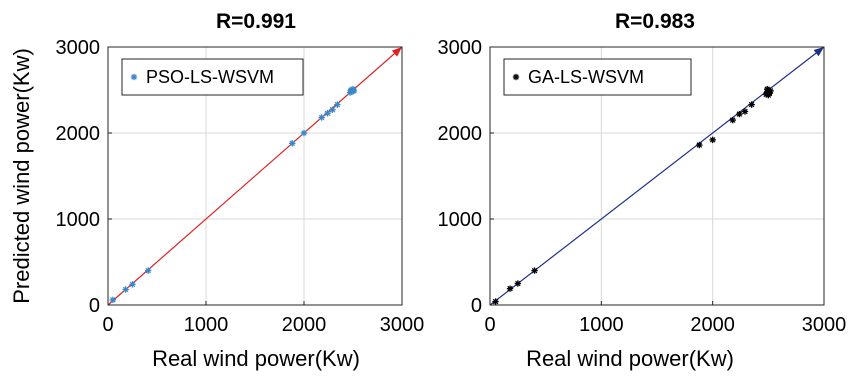 Image resolution: width=854 pixels, height=376 pixels. I want to click on legend-label: GA-LS-WSVM, so click(586, 77).